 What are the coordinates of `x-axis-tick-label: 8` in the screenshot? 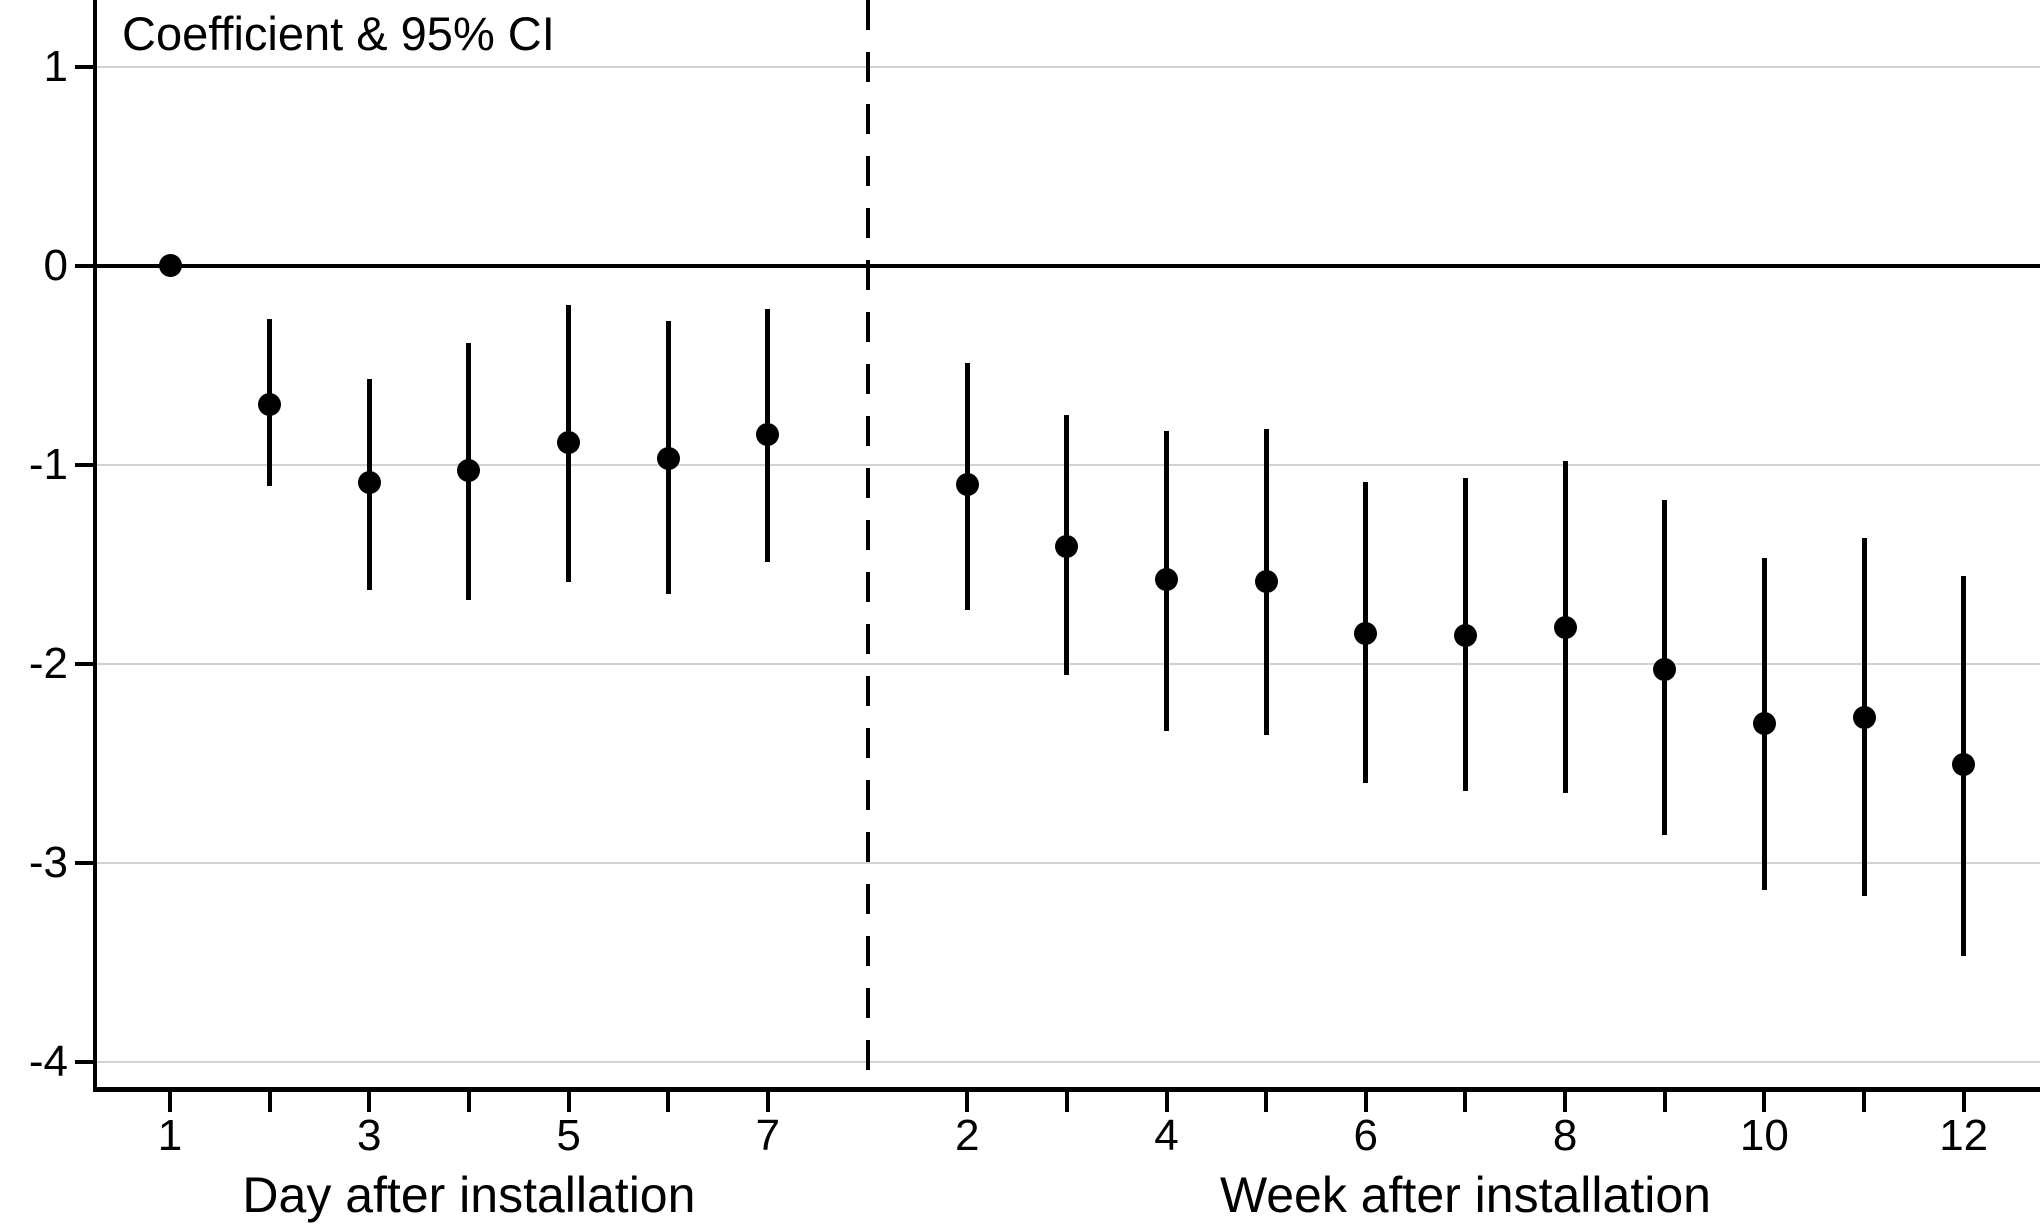 It's located at (1565, 1135).